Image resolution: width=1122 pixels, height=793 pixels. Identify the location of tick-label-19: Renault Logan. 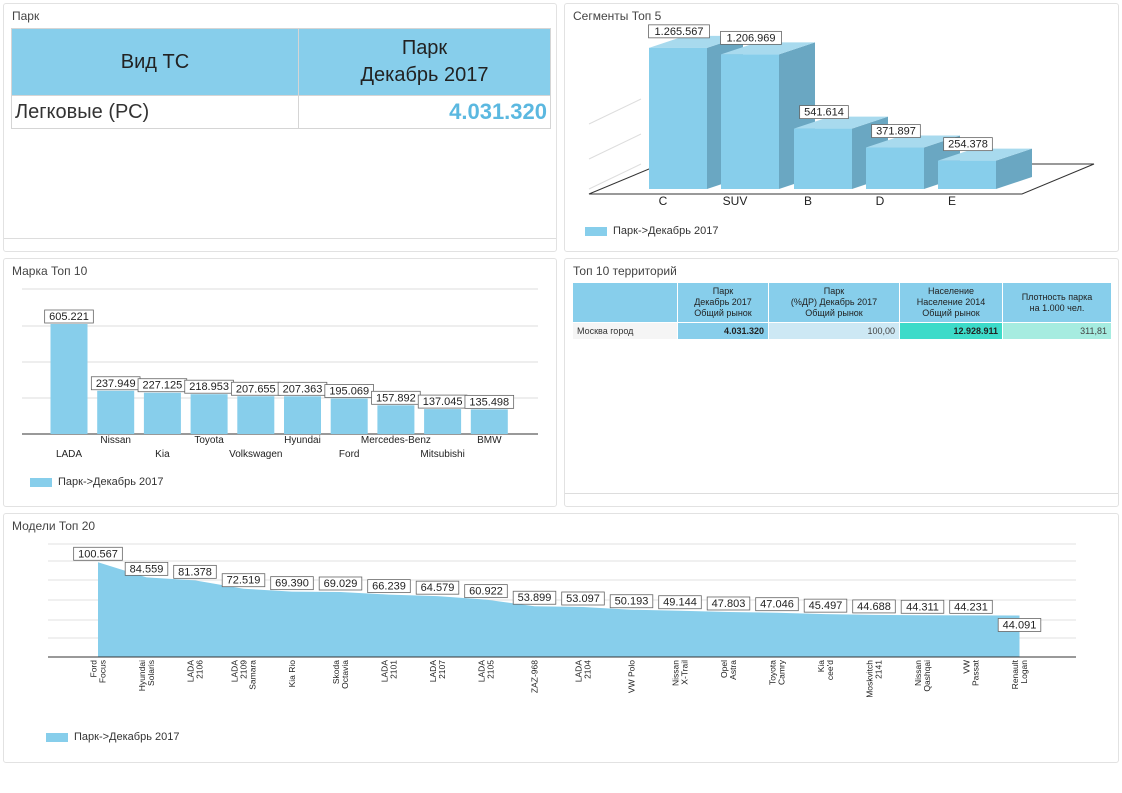
(1019, 674).